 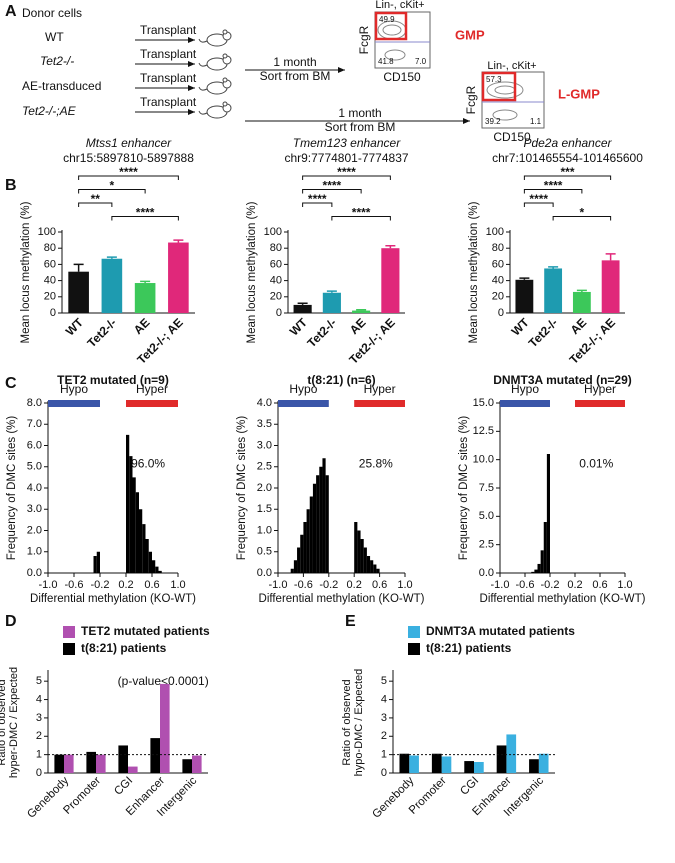 I want to click on region-bar, so click(x=600, y=403).